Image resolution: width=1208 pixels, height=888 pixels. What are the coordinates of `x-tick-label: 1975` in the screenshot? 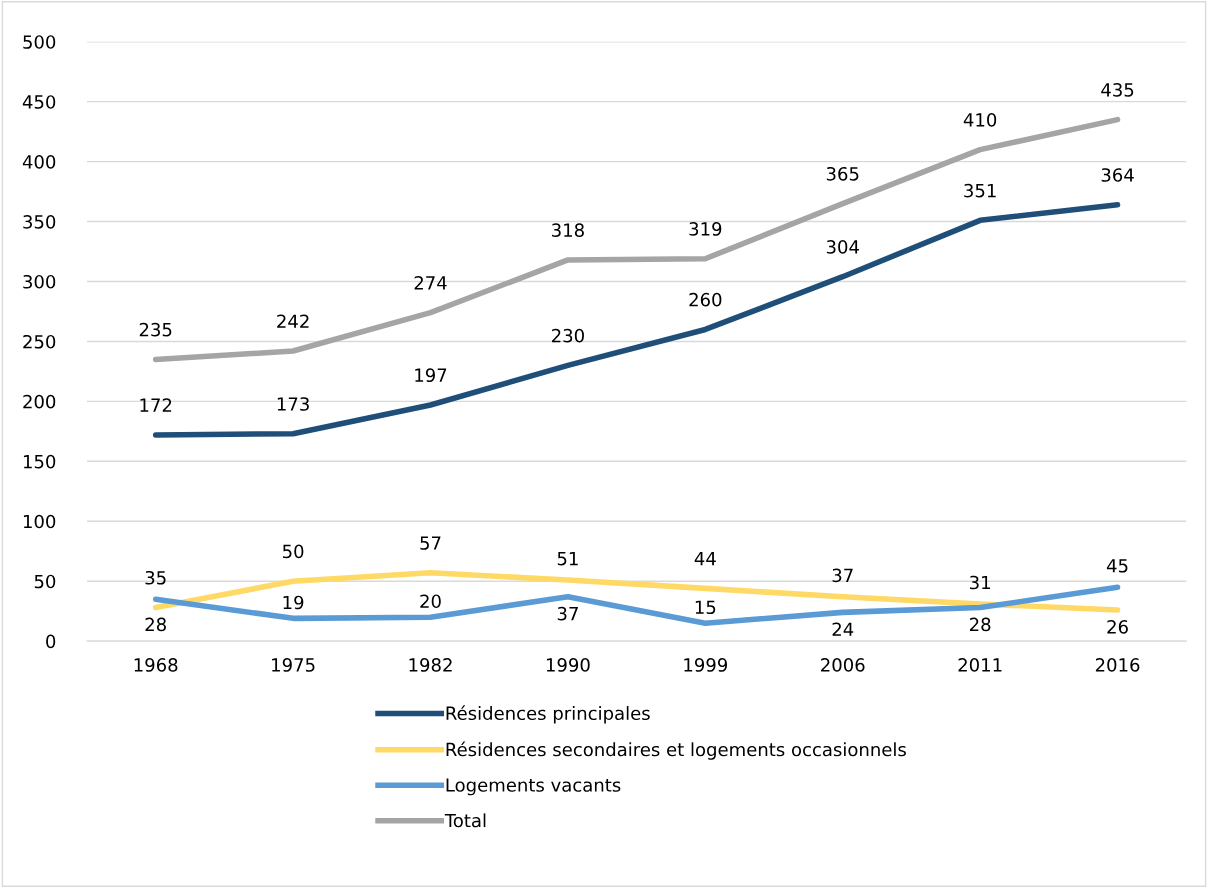 It's located at (293, 665).